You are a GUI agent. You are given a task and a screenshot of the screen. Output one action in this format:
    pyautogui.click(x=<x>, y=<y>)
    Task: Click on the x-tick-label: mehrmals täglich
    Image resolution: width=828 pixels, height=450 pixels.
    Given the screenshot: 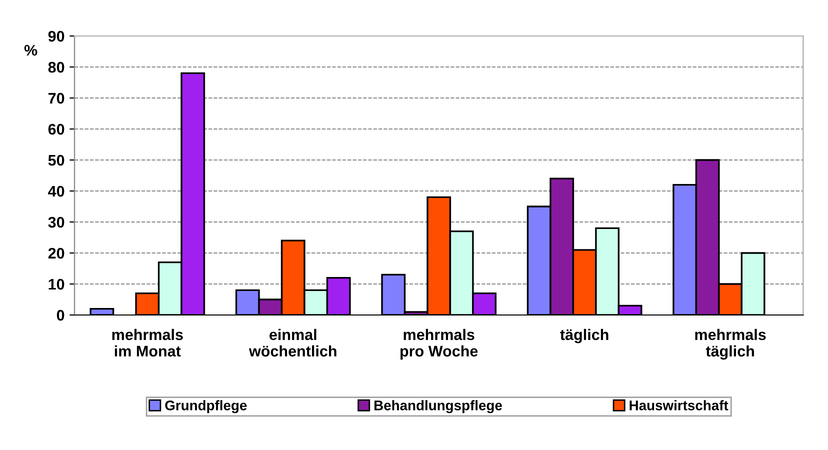 What is the action you would take?
    pyautogui.click(x=730, y=344)
    